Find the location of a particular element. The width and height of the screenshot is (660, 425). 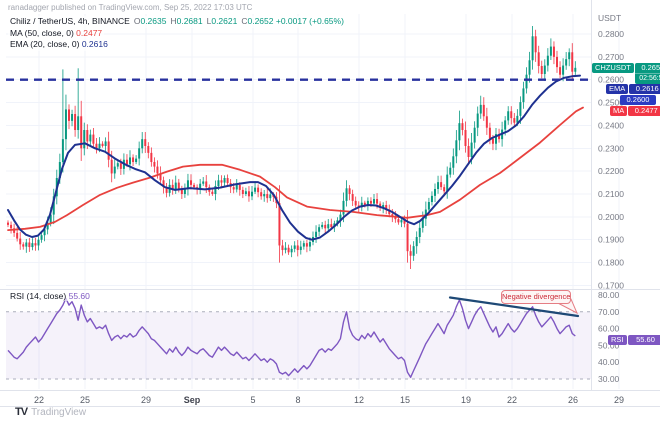

svg-text: 50.00 is located at coordinates (609, 345).